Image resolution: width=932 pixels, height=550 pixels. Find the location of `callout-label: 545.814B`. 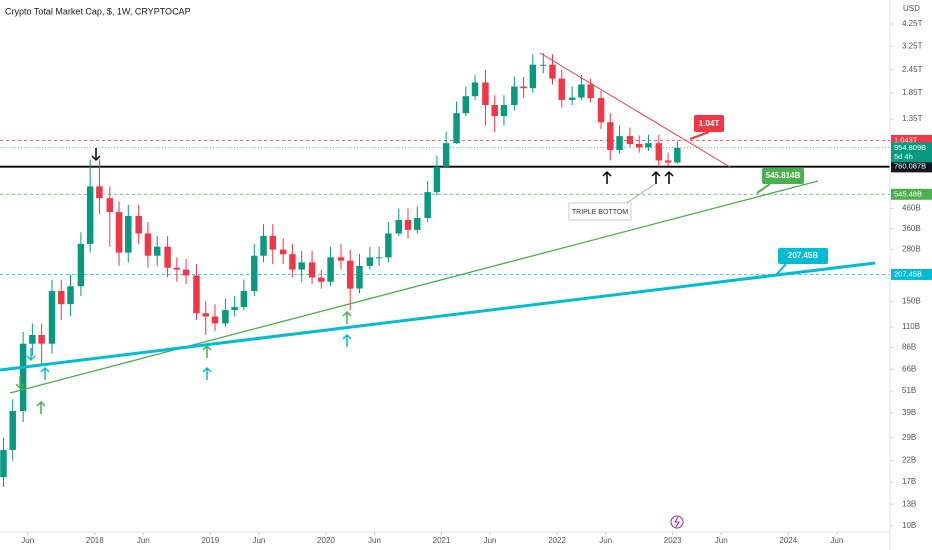

callout-label: 545.814B is located at coordinates (783, 175).